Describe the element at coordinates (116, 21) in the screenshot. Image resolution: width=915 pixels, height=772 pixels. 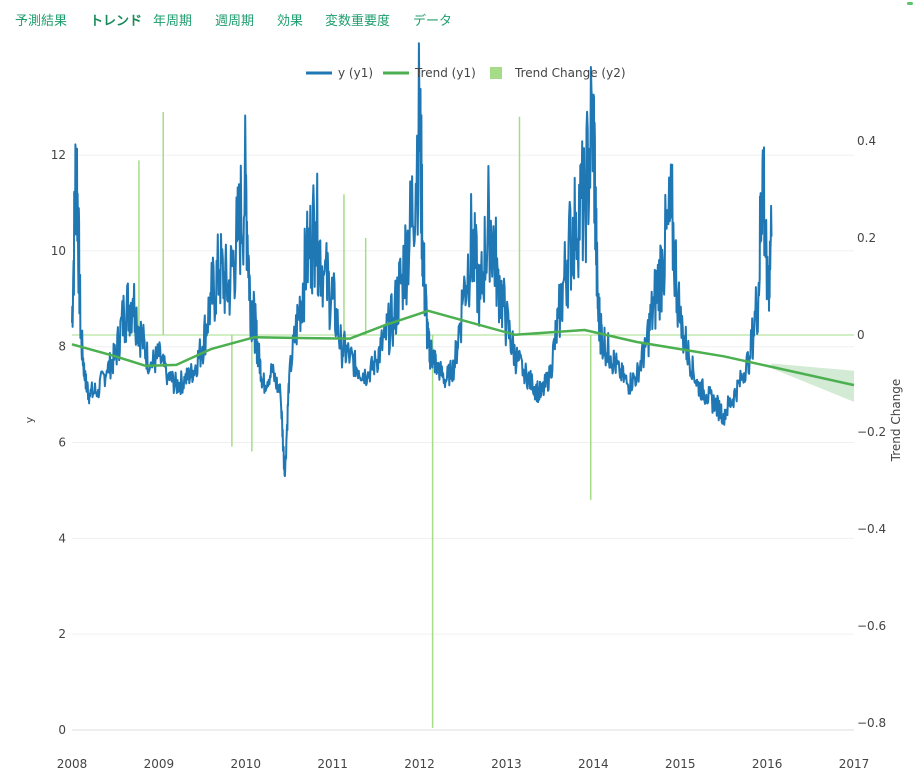
I see `tab-trend: トレンド` at that location.